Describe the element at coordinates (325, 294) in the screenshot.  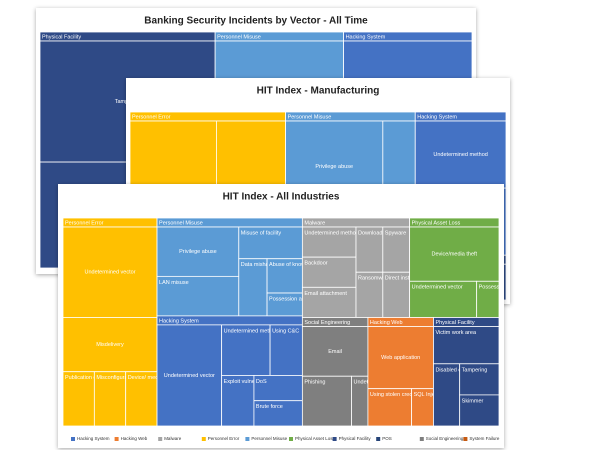
I see `cell-label: Email attachment` at that location.